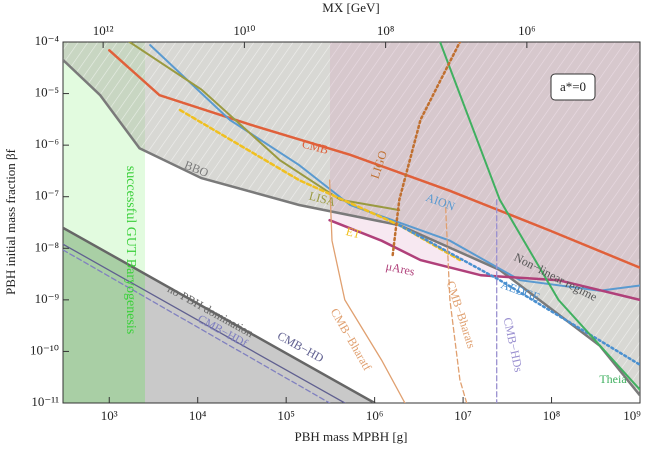  What do you see at coordinates (463, 415) in the screenshot?
I see `x-tick-label: 10⁷` at bounding box center [463, 415].